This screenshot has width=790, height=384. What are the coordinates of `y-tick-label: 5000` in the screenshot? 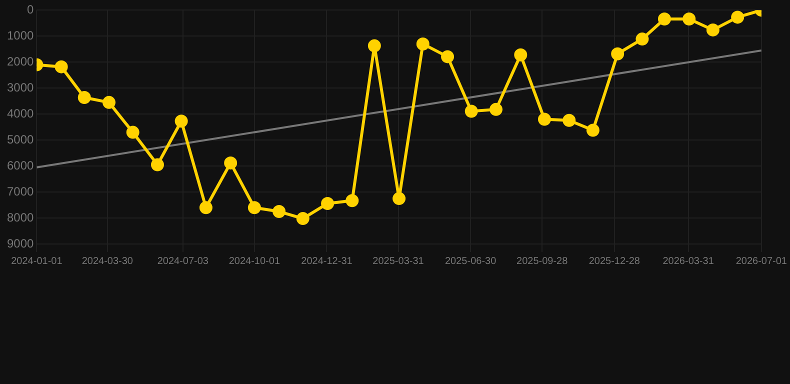 It's located at (20, 139).